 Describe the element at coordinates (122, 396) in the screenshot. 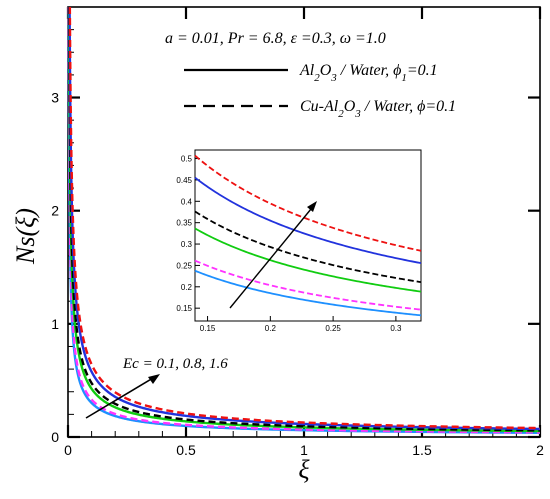

I see `ec-annotation-arrow` at that location.